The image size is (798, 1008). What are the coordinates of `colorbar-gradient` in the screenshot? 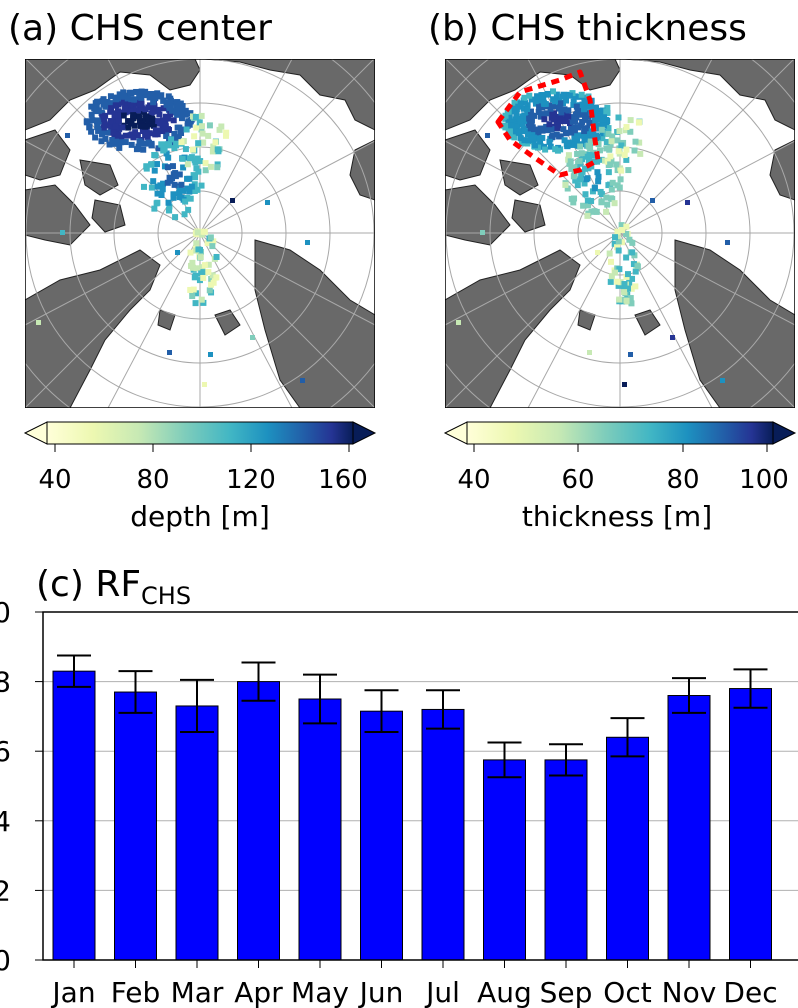 It's located at (200, 433).